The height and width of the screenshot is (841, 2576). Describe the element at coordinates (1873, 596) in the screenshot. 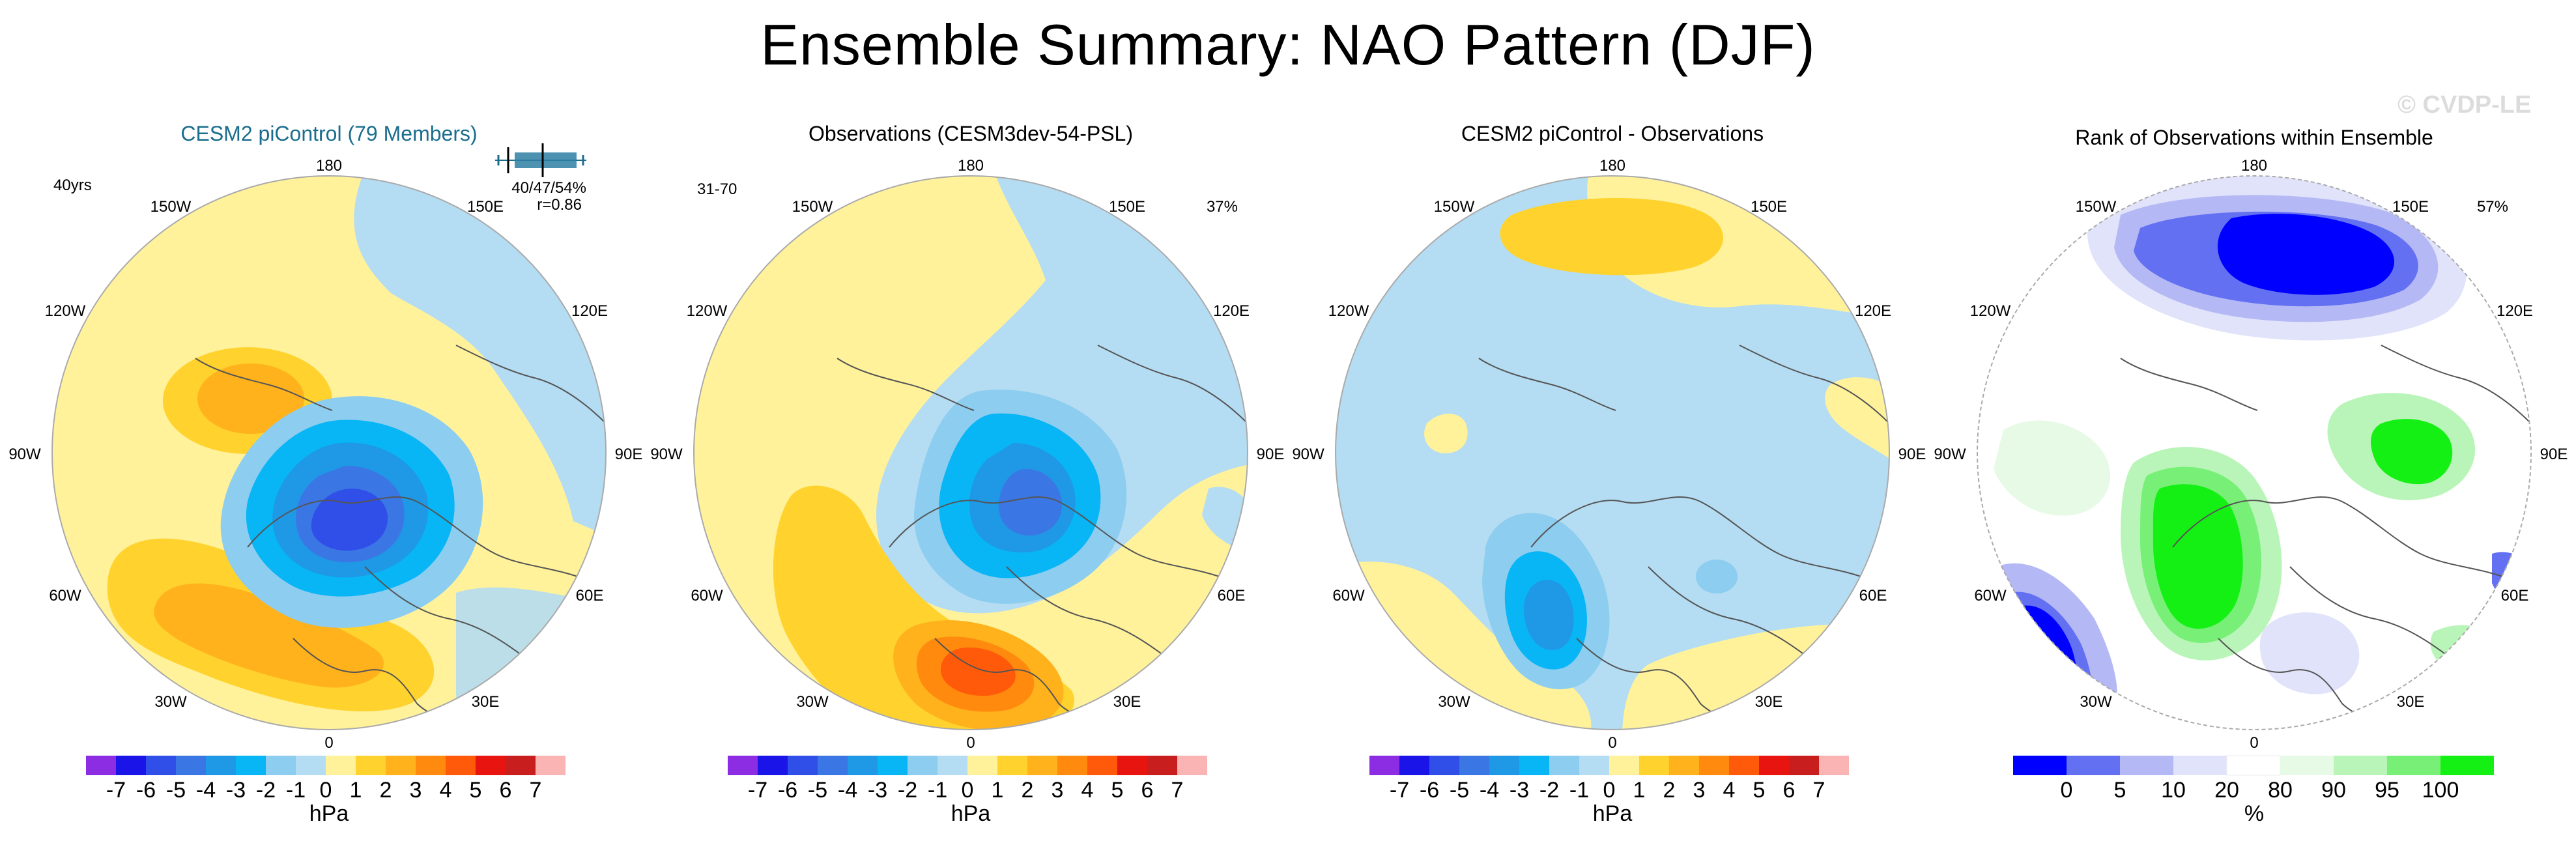

I see `lon-60e: 60E` at that location.